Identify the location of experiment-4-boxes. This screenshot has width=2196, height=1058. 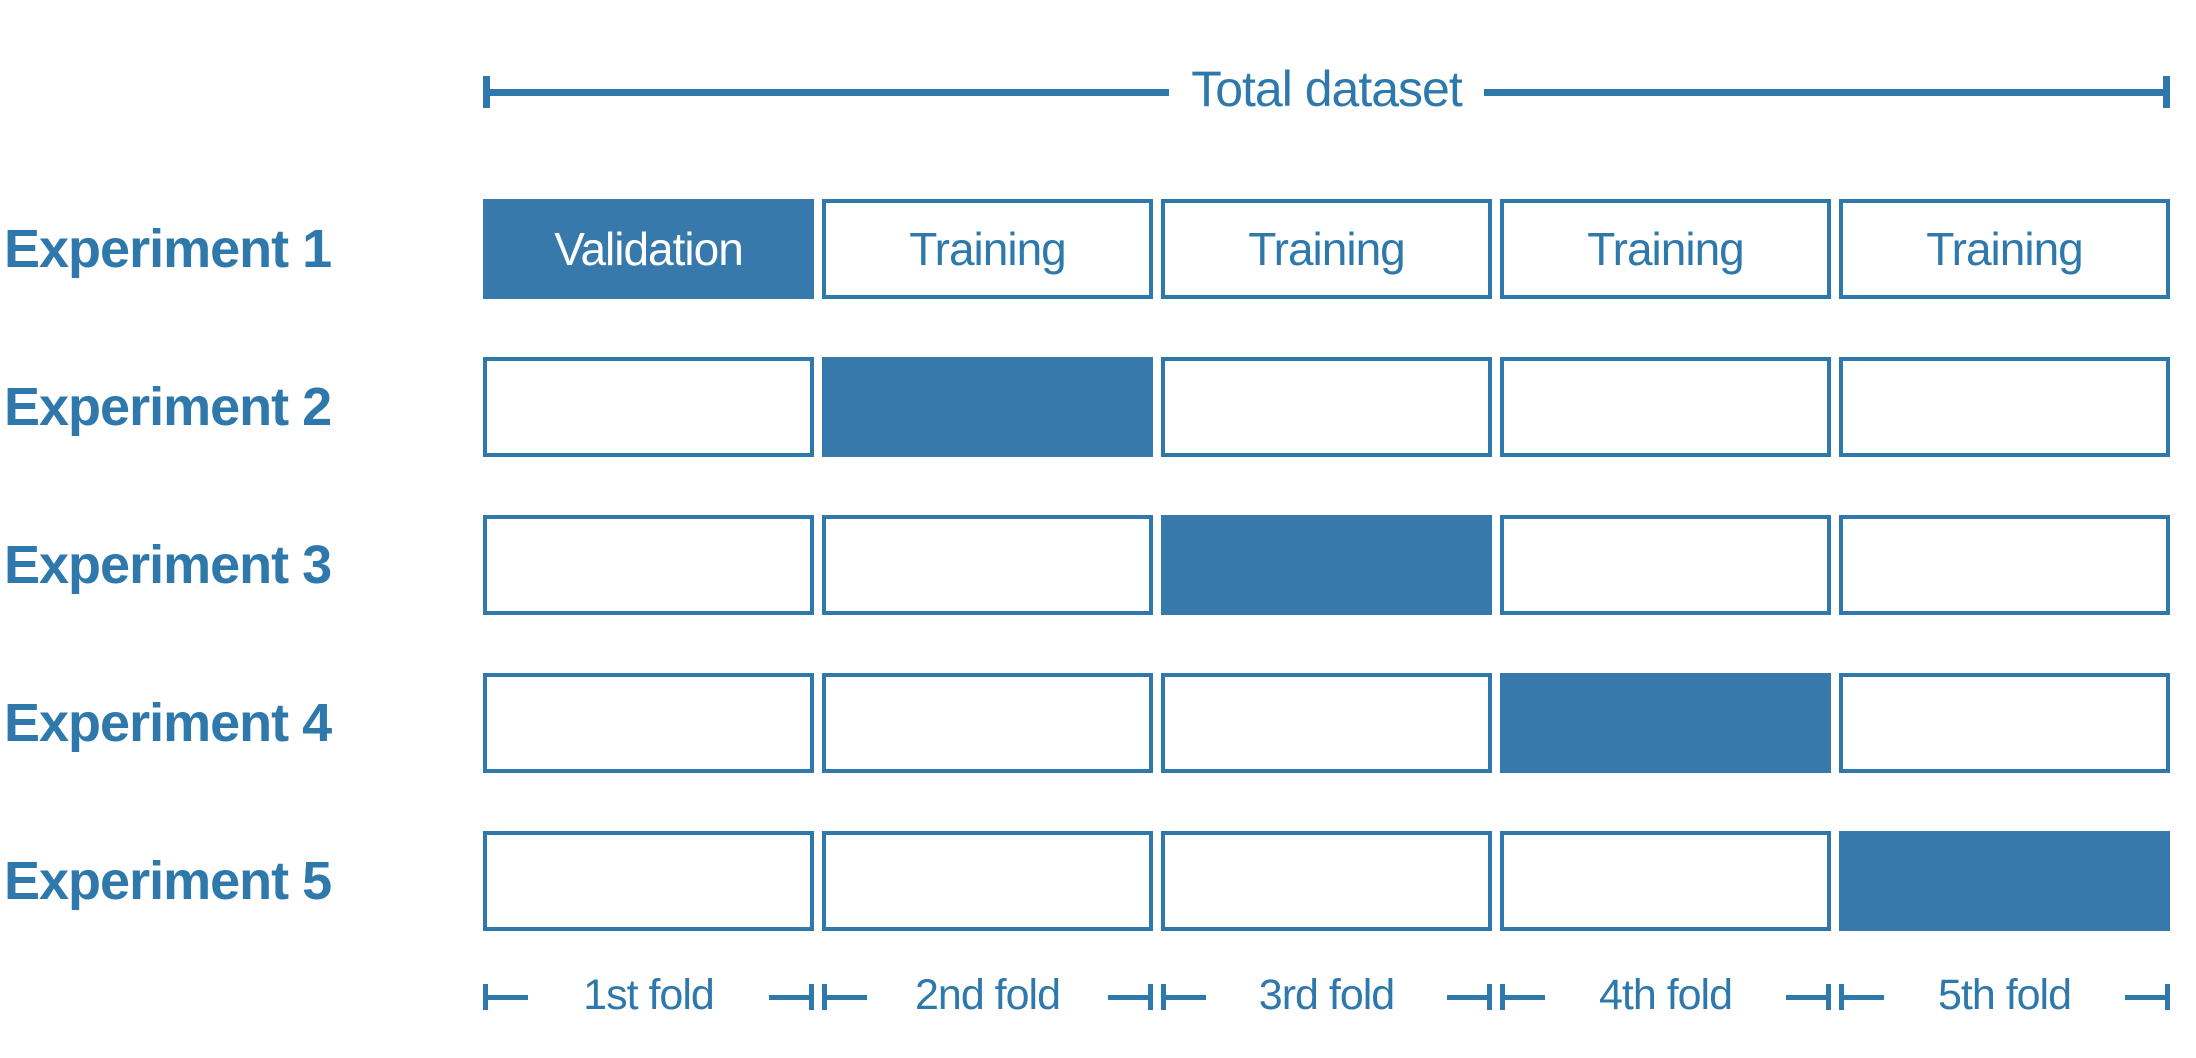
(1326, 723).